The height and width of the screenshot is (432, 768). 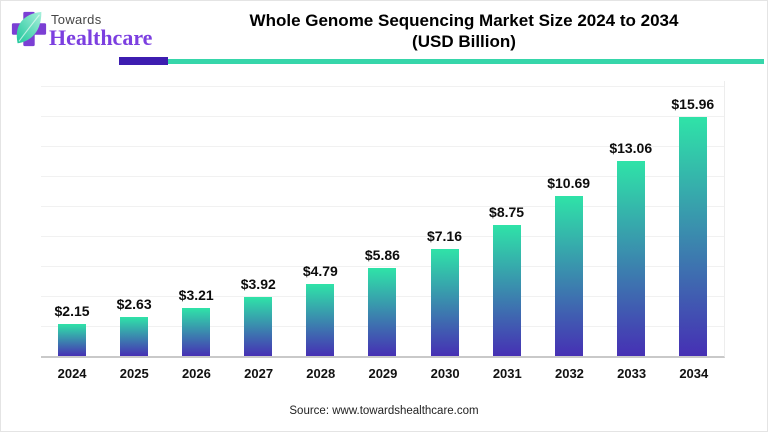 What do you see at coordinates (507, 373) in the screenshot?
I see `x-tick-label-2031: 2031` at bounding box center [507, 373].